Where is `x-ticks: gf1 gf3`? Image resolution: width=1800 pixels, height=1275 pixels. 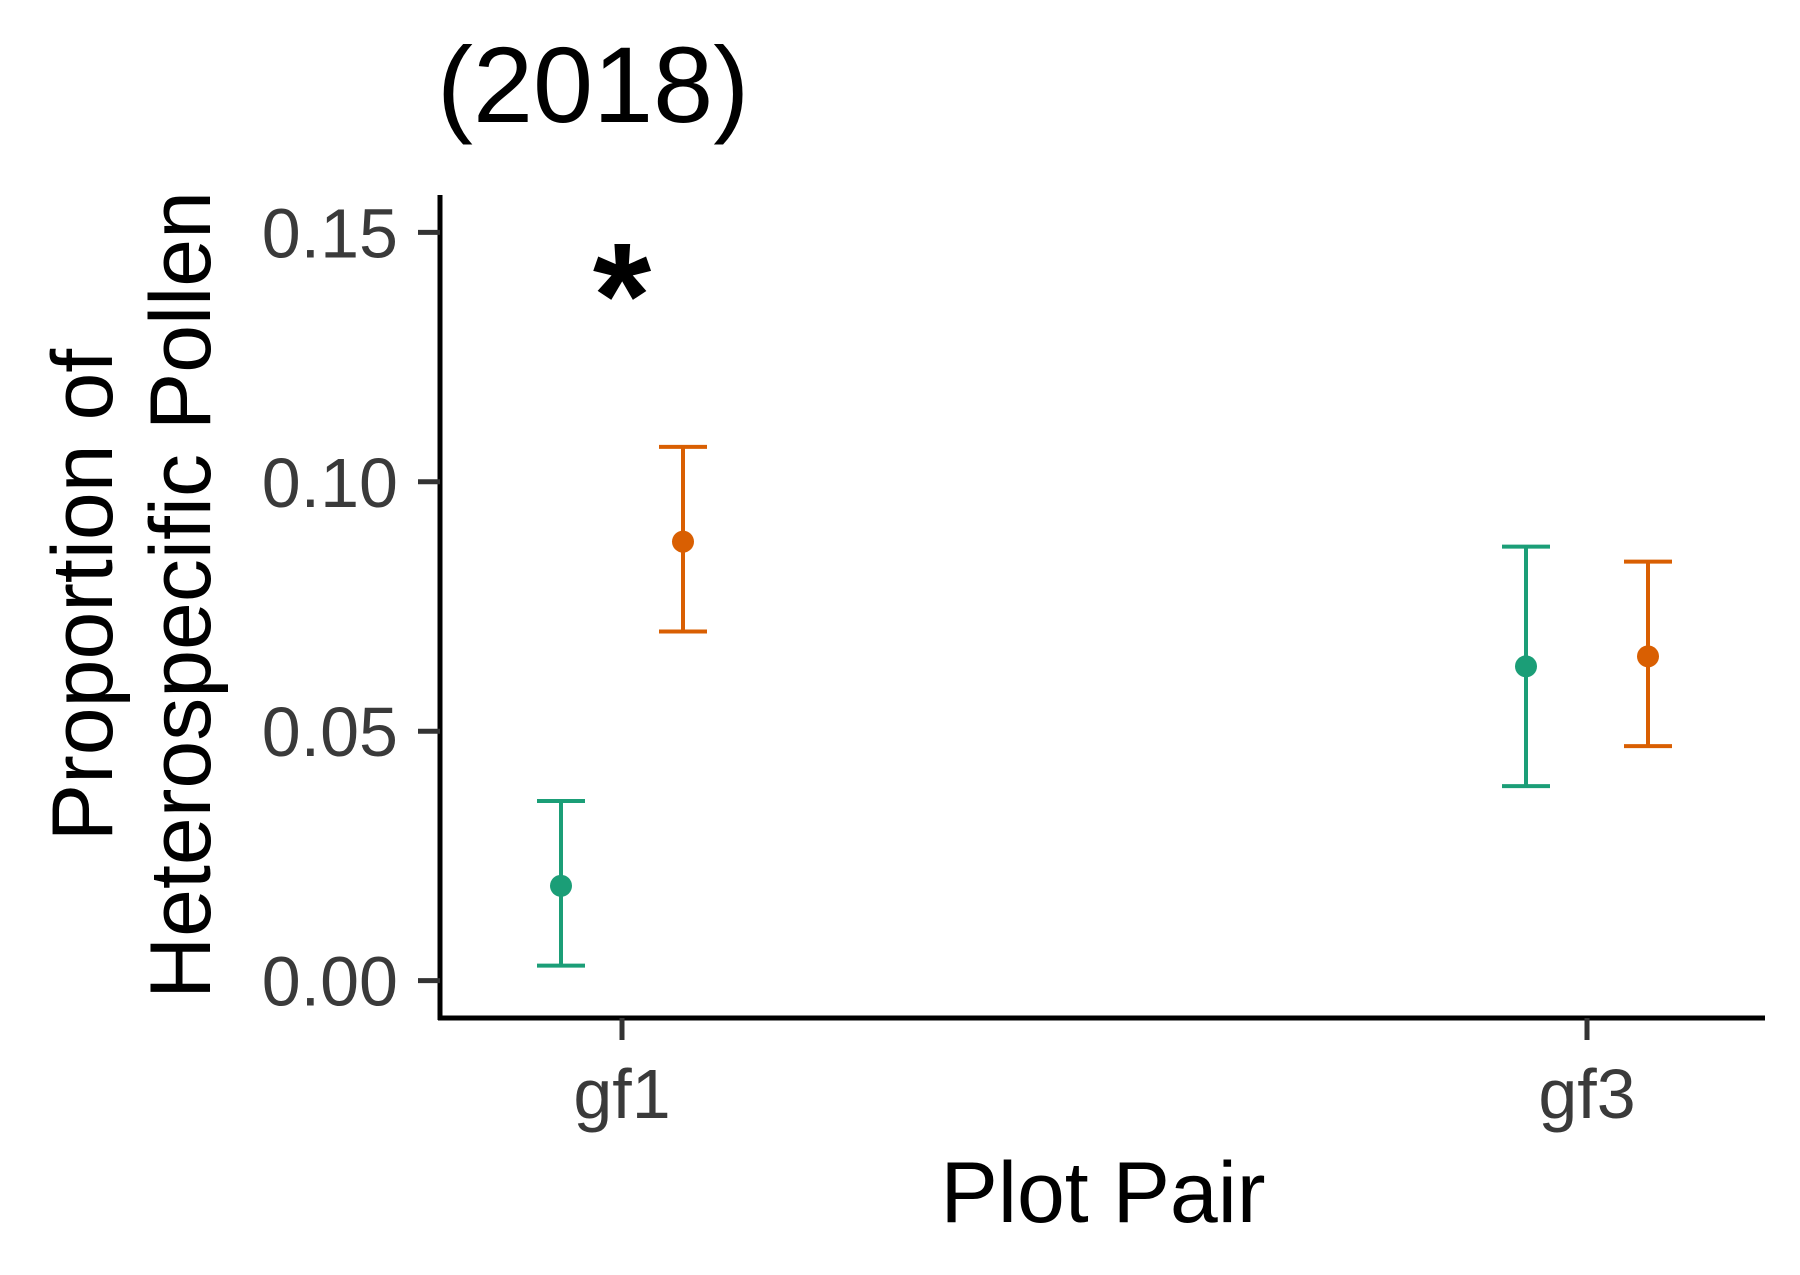 x-ticks: gf1 gf3 is located at coordinates (1104, 1075).